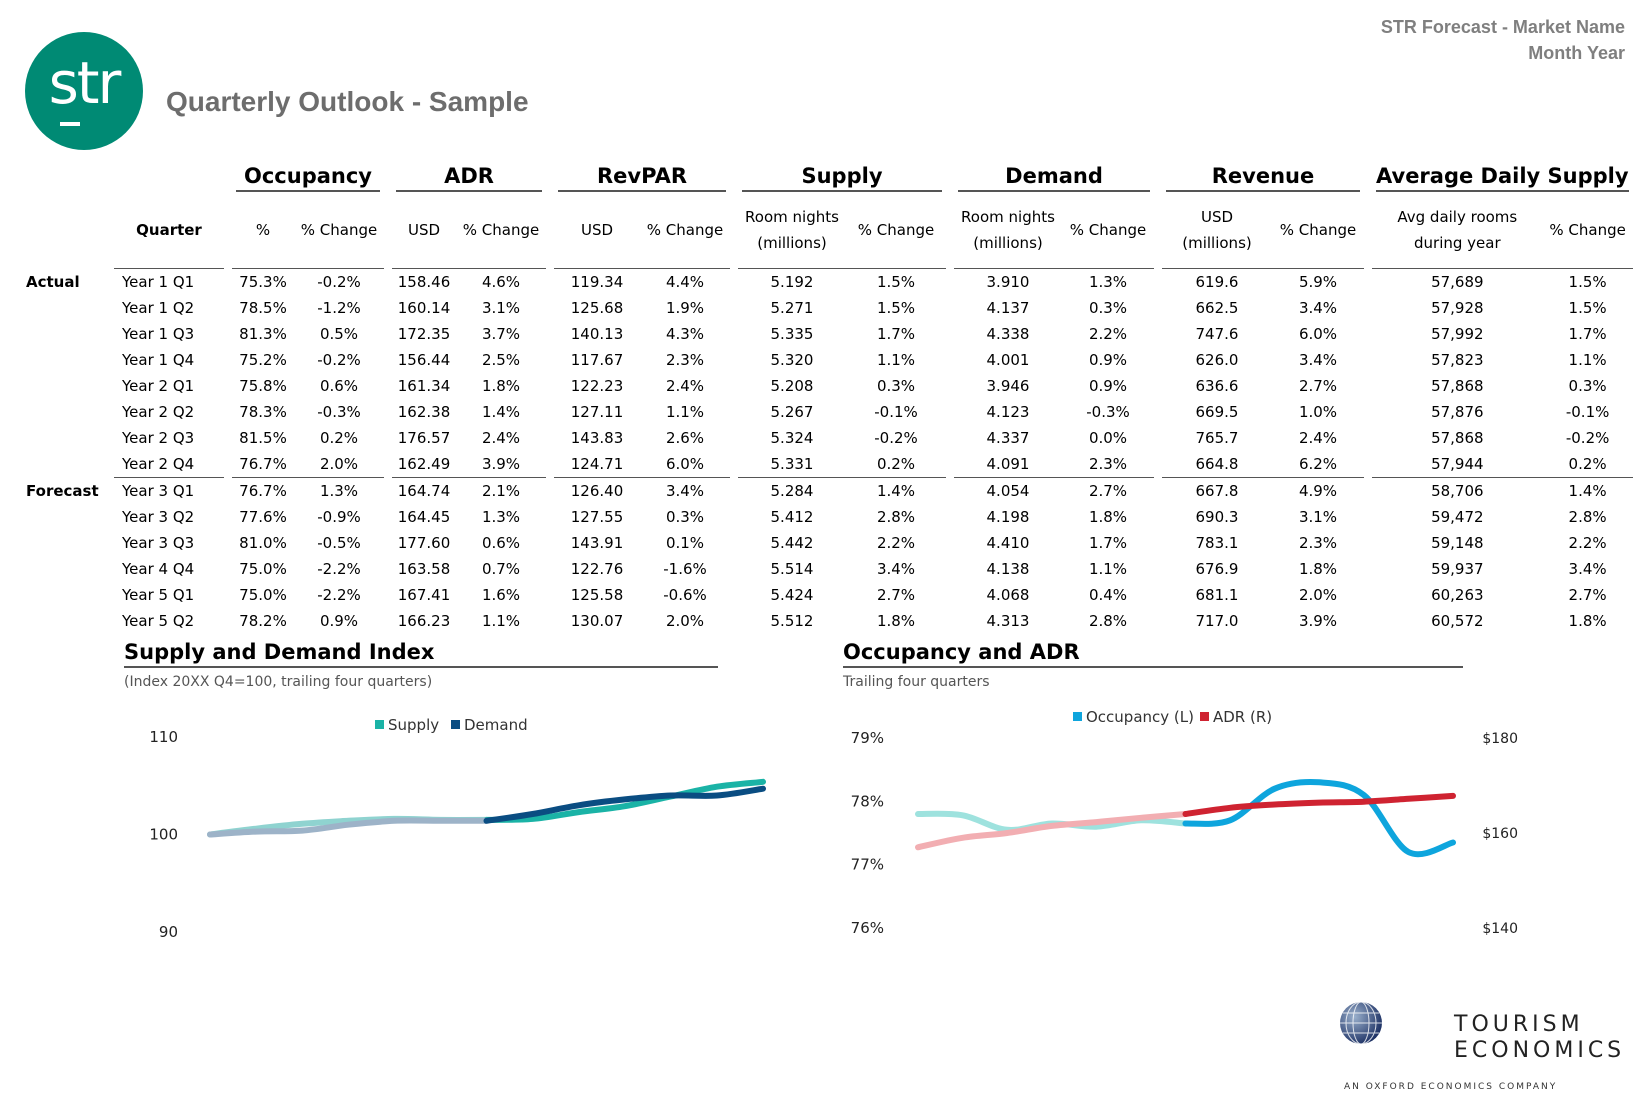 The width and height of the screenshot is (1647, 1112). What do you see at coordinates (1217, 517) in the screenshot?
I see `value-cell: 690.3` at bounding box center [1217, 517].